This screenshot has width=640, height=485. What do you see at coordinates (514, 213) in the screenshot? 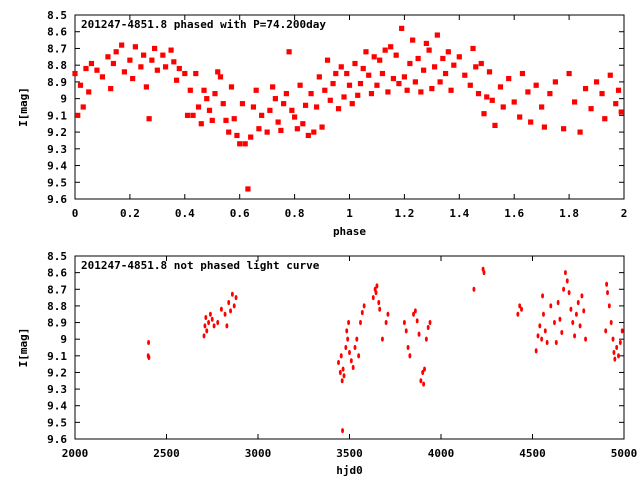
I see `x-tick-label: 1.6` at bounding box center [514, 213].